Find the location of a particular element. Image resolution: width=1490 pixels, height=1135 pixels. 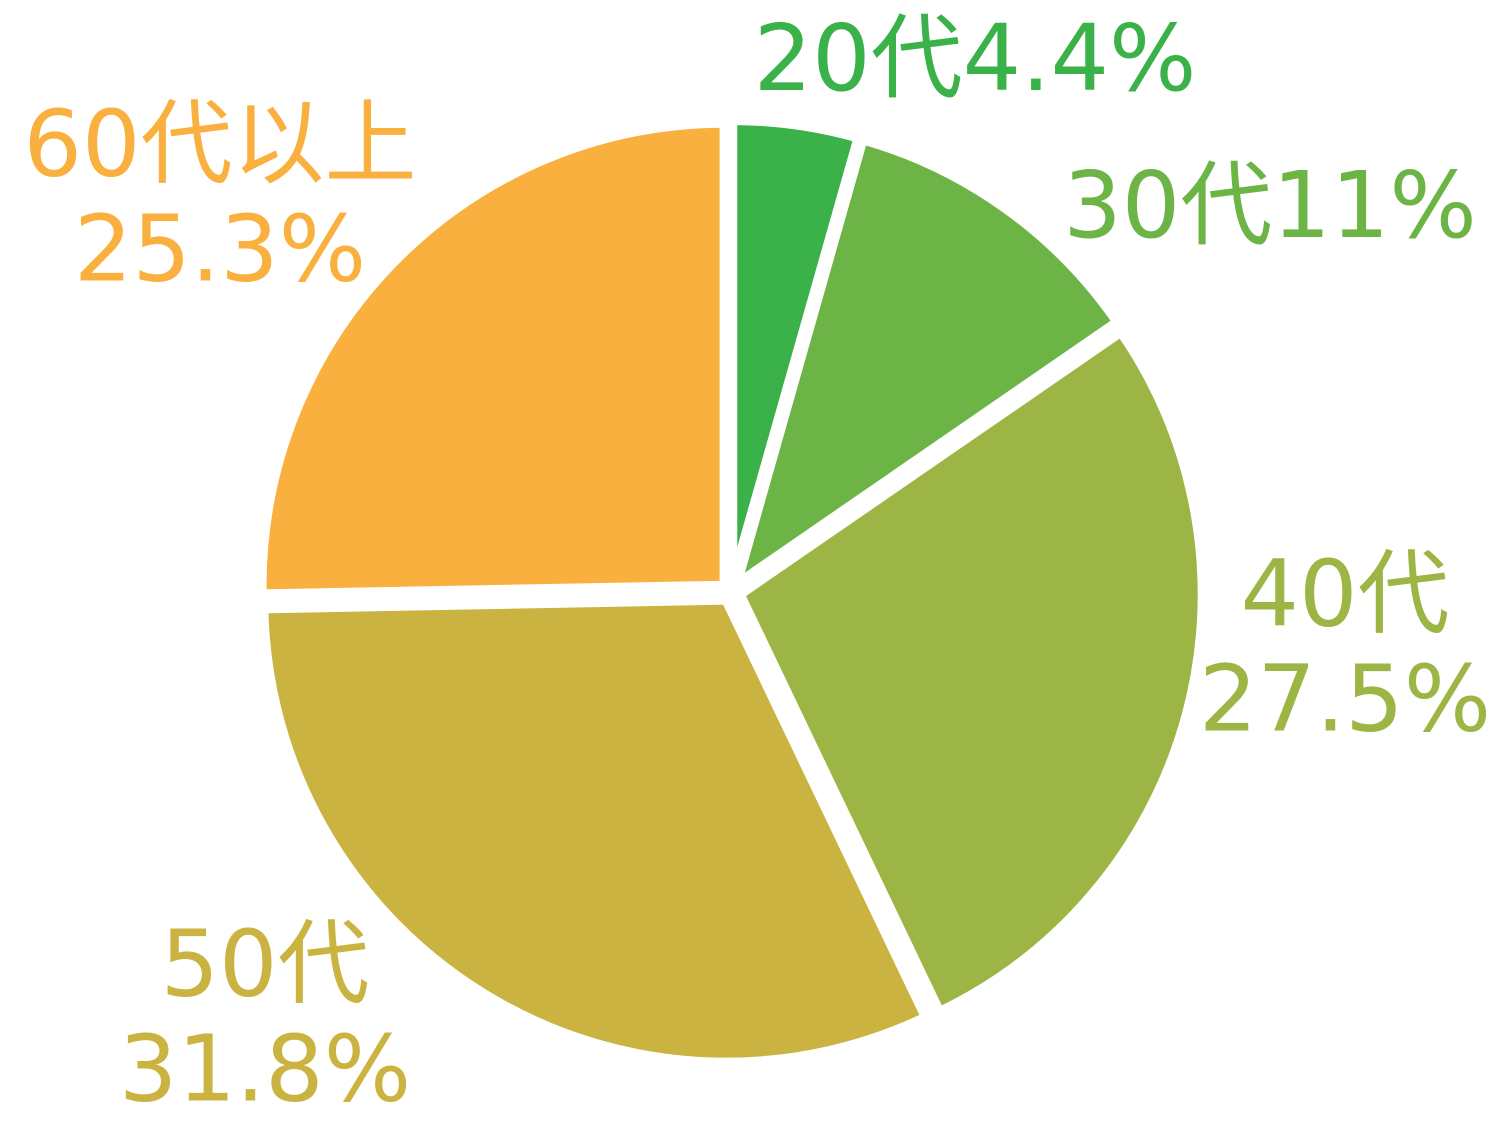

slice-label: 40代 is located at coordinates (1344, 593).